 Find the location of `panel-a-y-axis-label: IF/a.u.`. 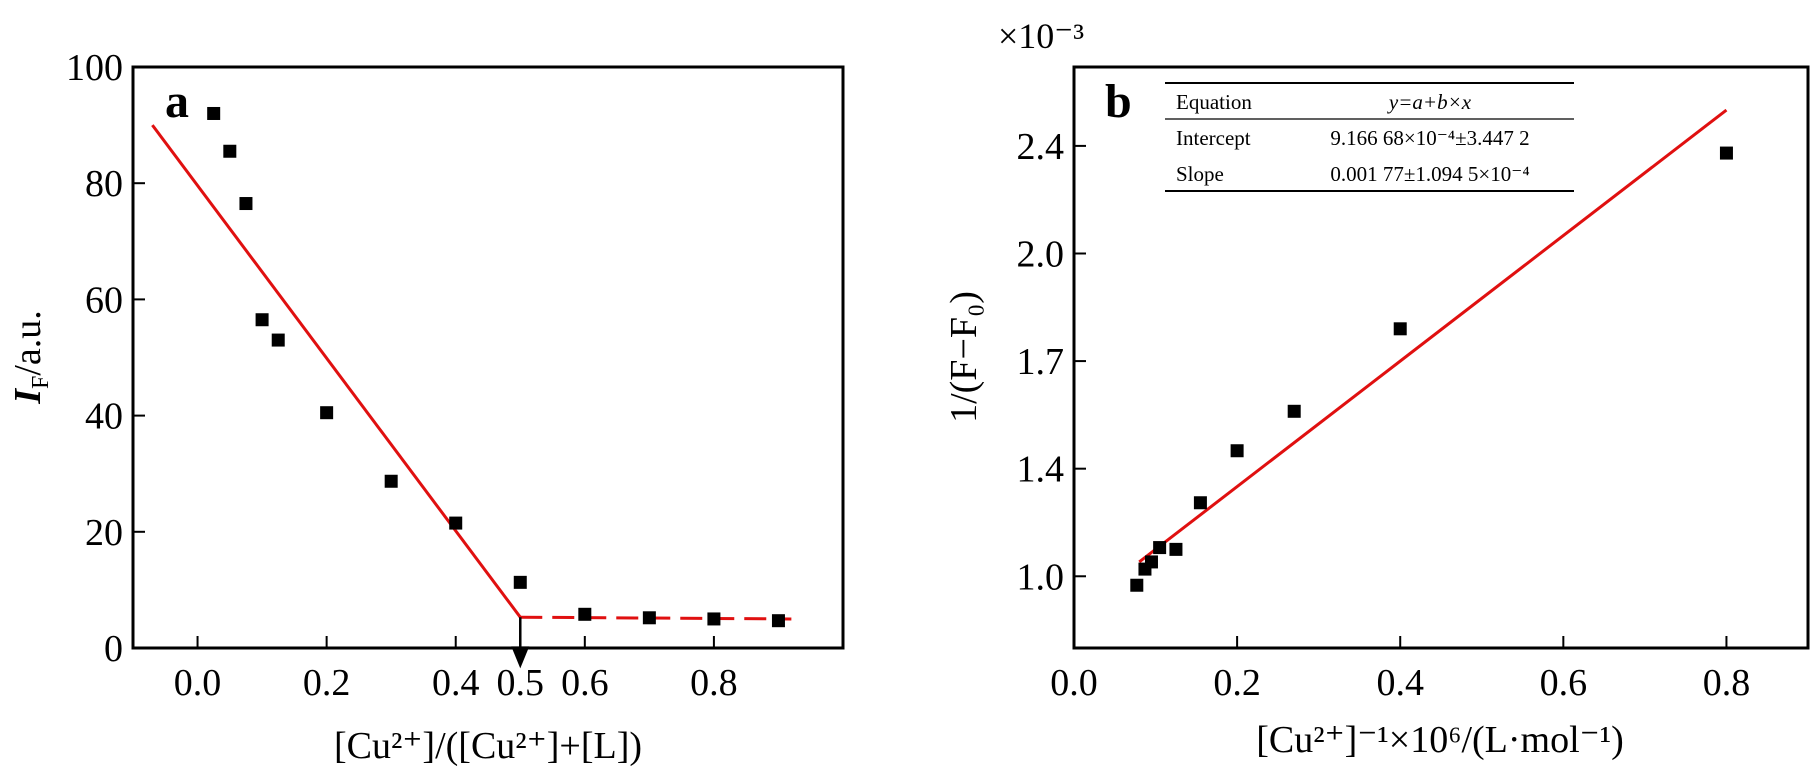

panel-a-y-axis-label: IF/a.u. is located at coordinates (30, 357).